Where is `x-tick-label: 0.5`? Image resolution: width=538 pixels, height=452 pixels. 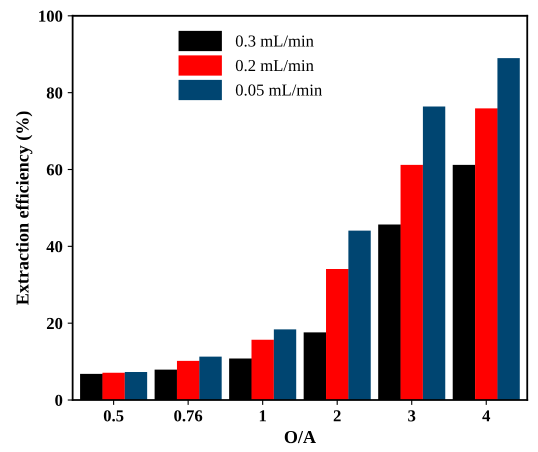 x-tick-label: 0.5 is located at coordinates (114, 416).